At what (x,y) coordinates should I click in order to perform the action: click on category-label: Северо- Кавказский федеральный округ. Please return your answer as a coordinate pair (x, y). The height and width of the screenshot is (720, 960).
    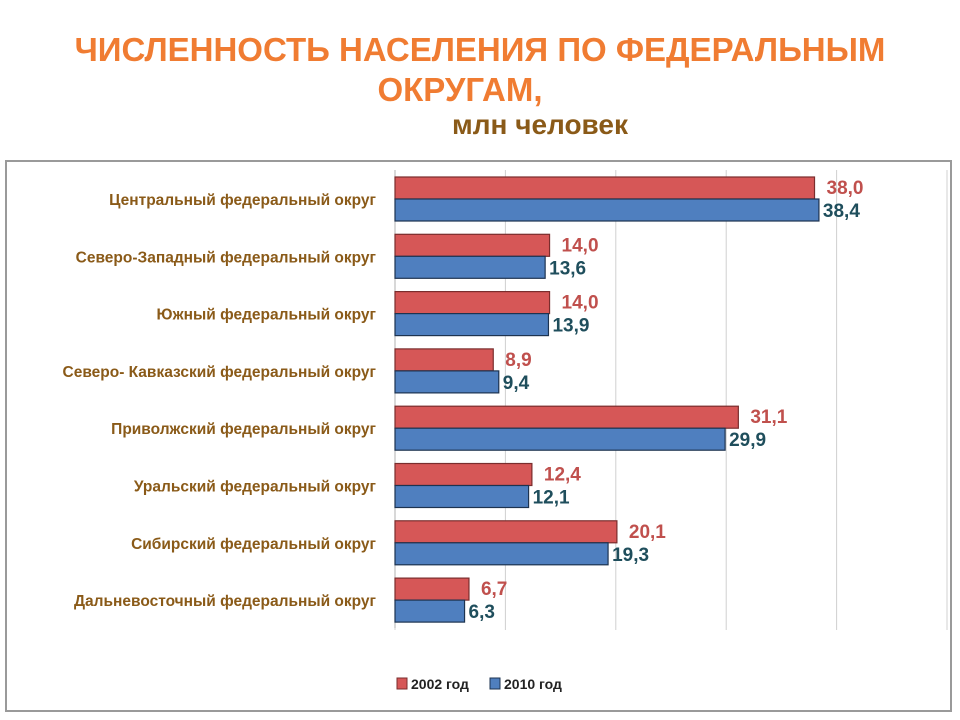
    Looking at the image, I should click on (220, 372).